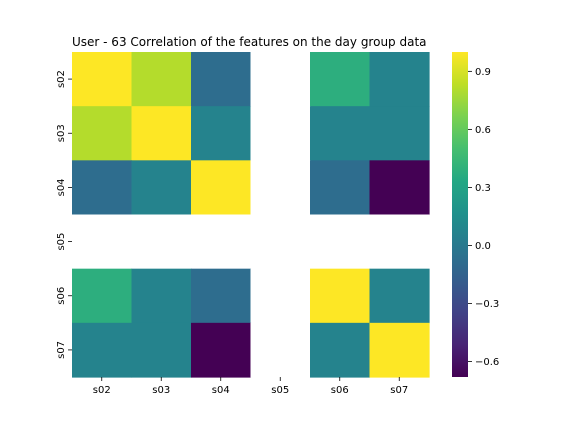 This screenshot has height=432, width=576. I want to click on colorbar-tick-label: −0.3, so click(487, 304).